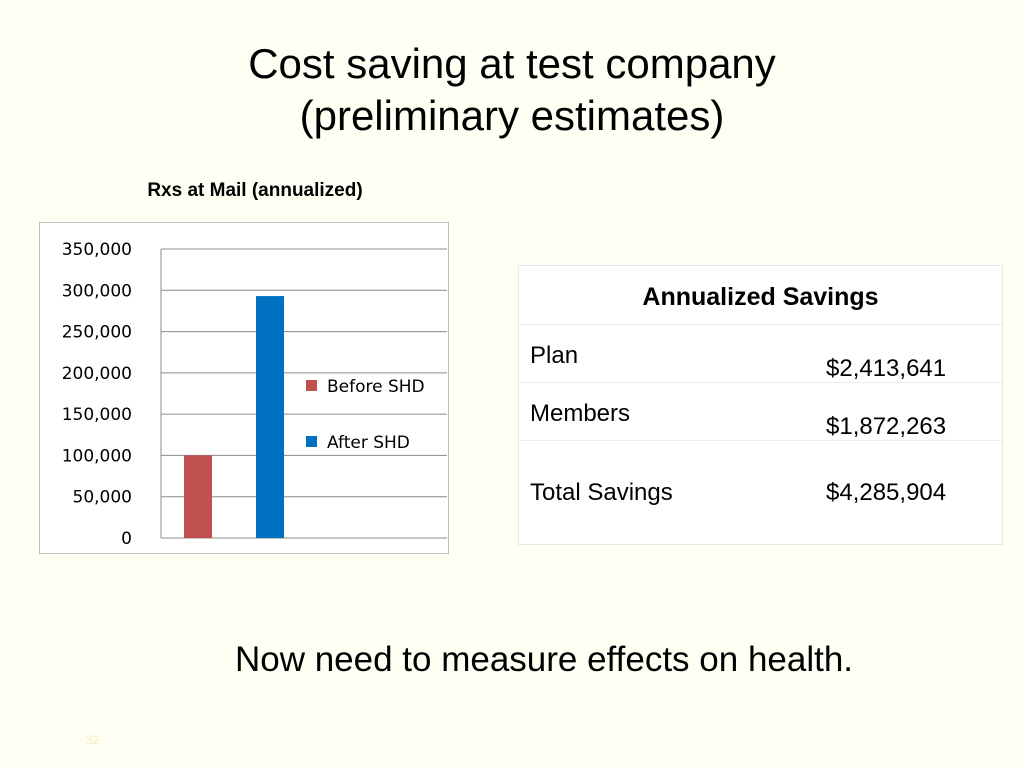 The height and width of the screenshot is (768, 1024). What do you see at coordinates (97, 374) in the screenshot?
I see `y-tick-label: 200,000` at bounding box center [97, 374].